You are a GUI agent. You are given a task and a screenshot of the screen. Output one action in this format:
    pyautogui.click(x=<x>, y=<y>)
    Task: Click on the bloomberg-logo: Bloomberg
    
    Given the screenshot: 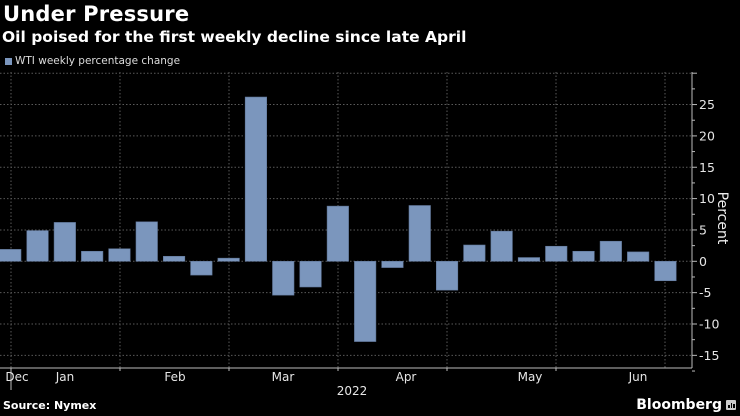 What is the action you would take?
    pyautogui.click(x=679, y=405)
    